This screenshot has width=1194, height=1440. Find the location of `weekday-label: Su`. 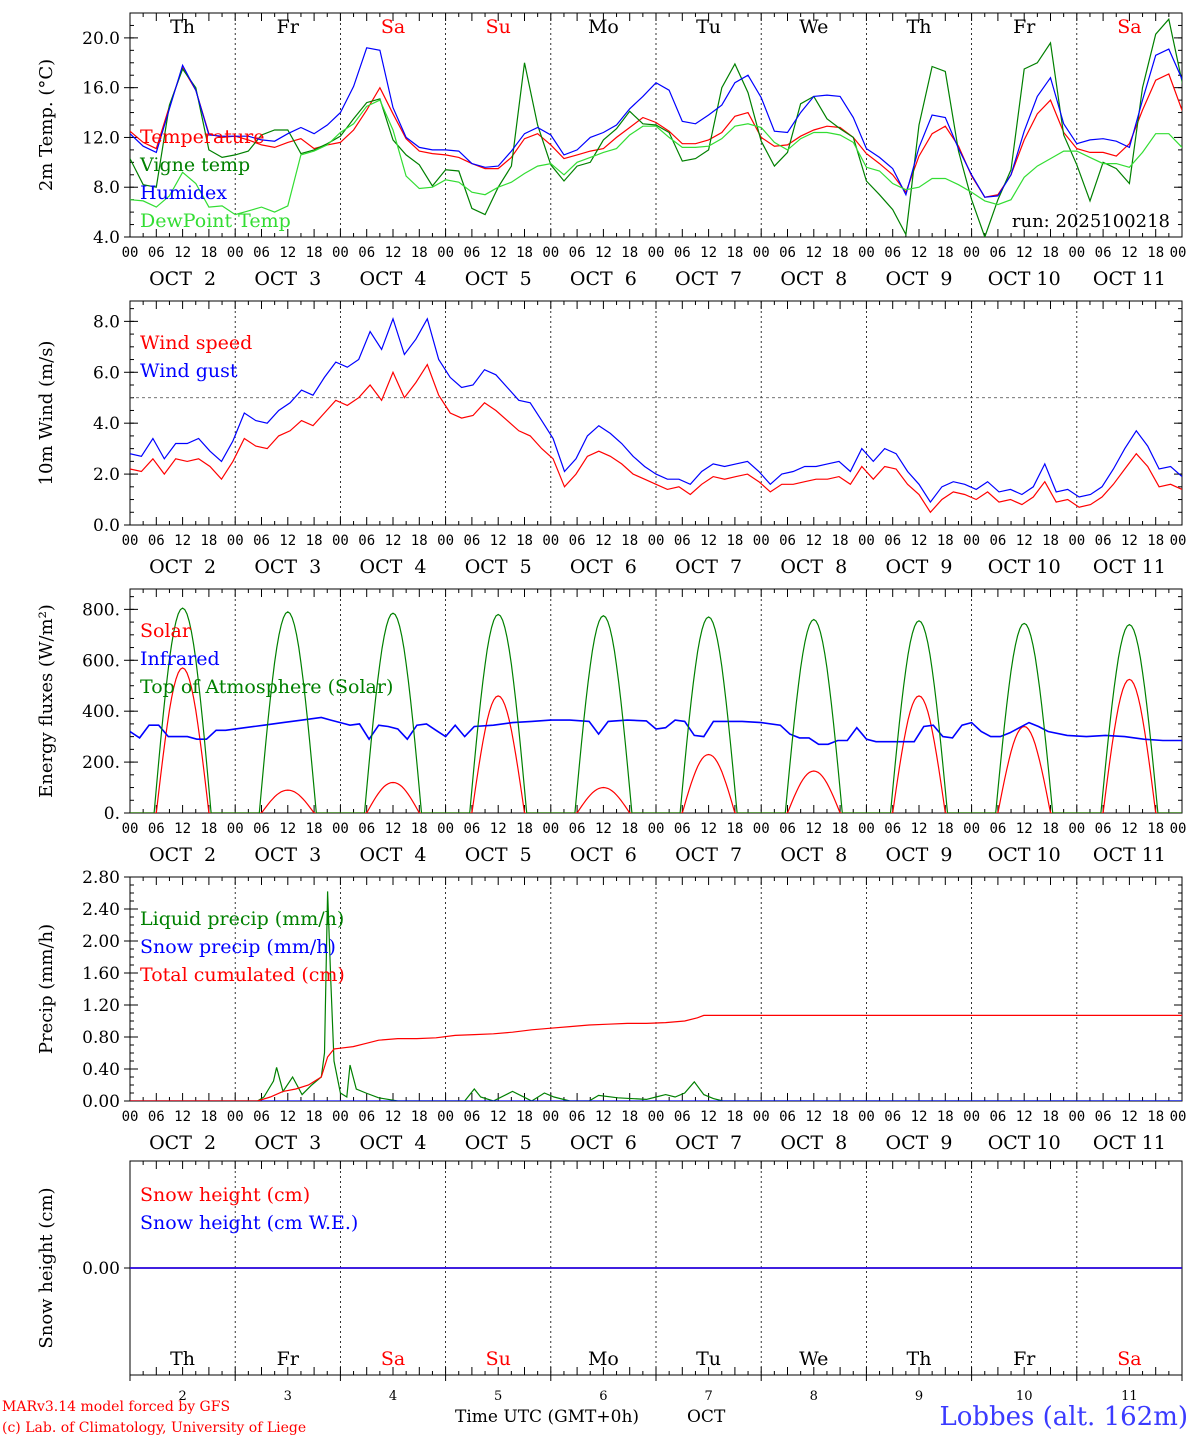

weekday-label: Su is located at coordinates (498, 27).